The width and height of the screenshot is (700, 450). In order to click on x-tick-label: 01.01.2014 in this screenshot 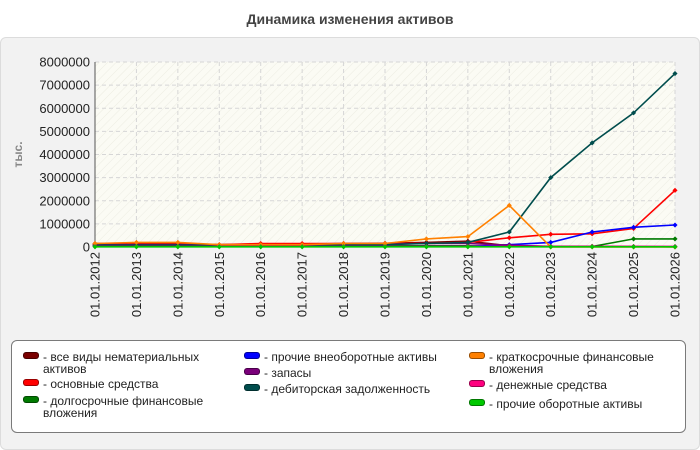, I will do `click(177, 284)`.